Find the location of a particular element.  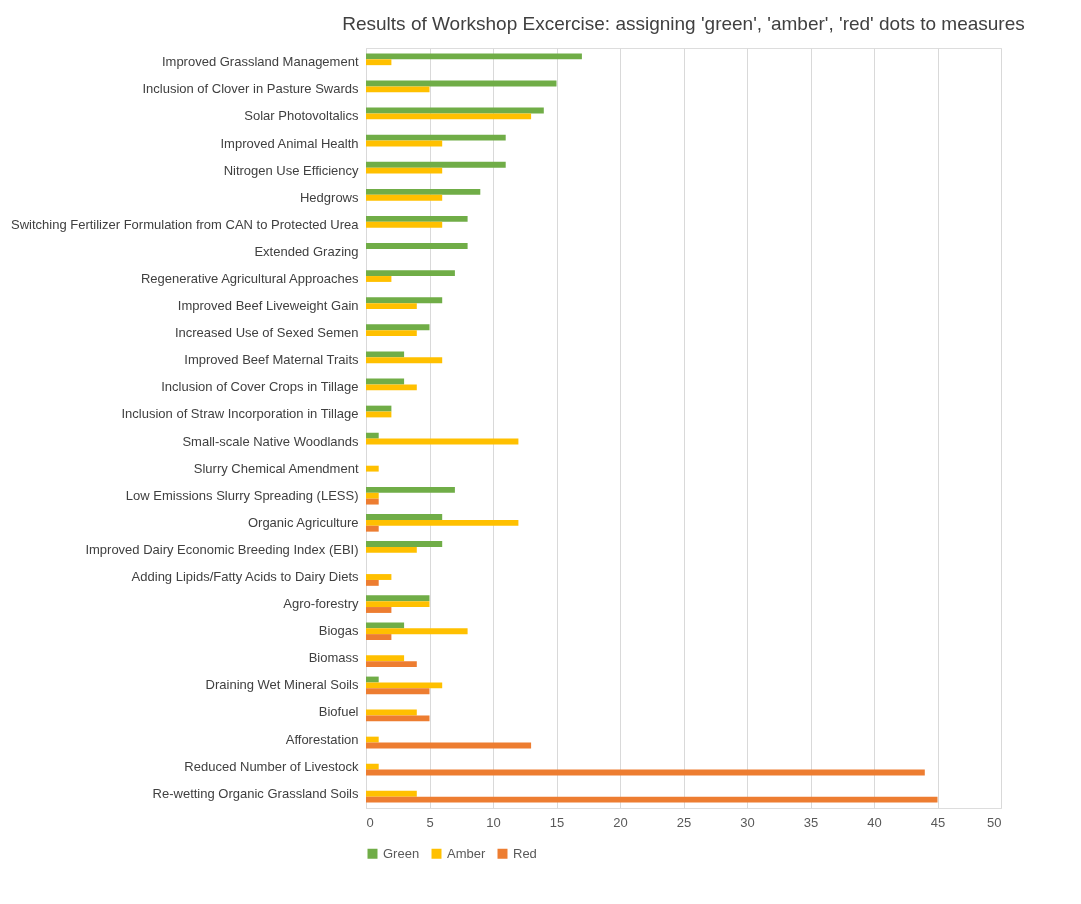

x-tick-label: 35 is located at coordinates (811, 822).